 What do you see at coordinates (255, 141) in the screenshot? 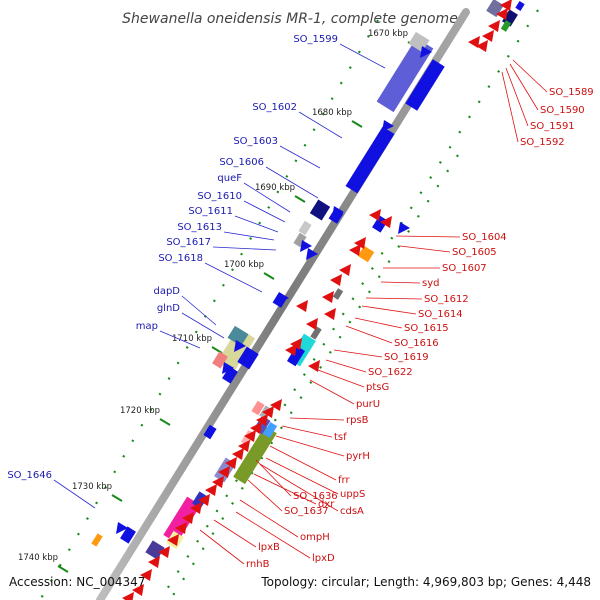
I see `gene-label-left: SO_1603` at bounding box center [255, 141].